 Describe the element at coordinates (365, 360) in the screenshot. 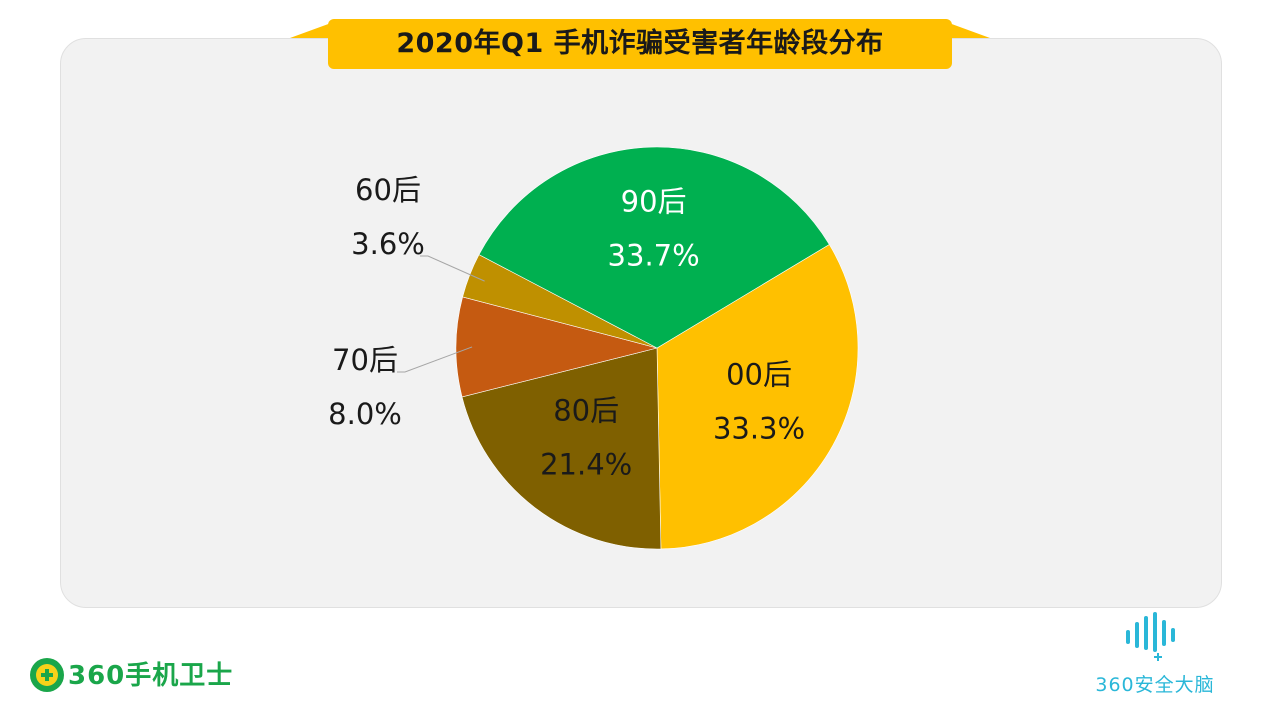

I see `slice-label-70: 70后` at that location.